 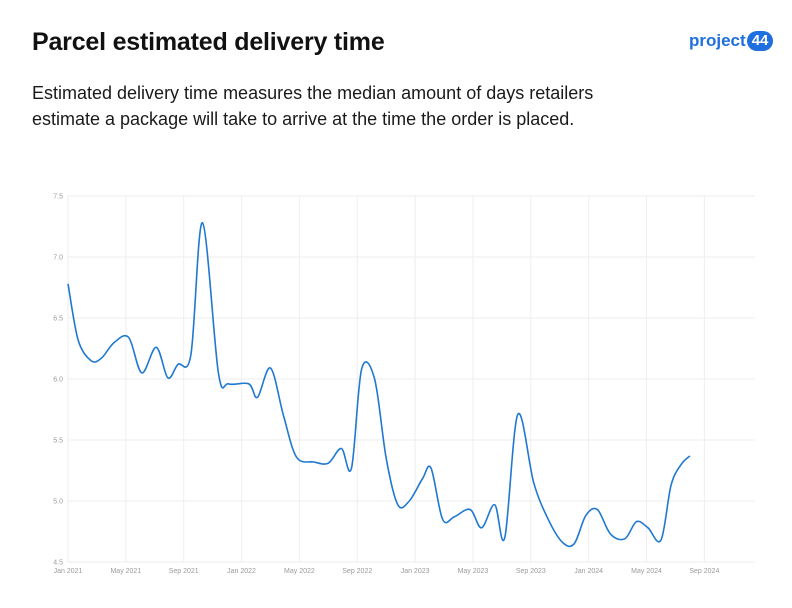 I want to click on y-tick-label: 4.5, so click(x=58, y=563).